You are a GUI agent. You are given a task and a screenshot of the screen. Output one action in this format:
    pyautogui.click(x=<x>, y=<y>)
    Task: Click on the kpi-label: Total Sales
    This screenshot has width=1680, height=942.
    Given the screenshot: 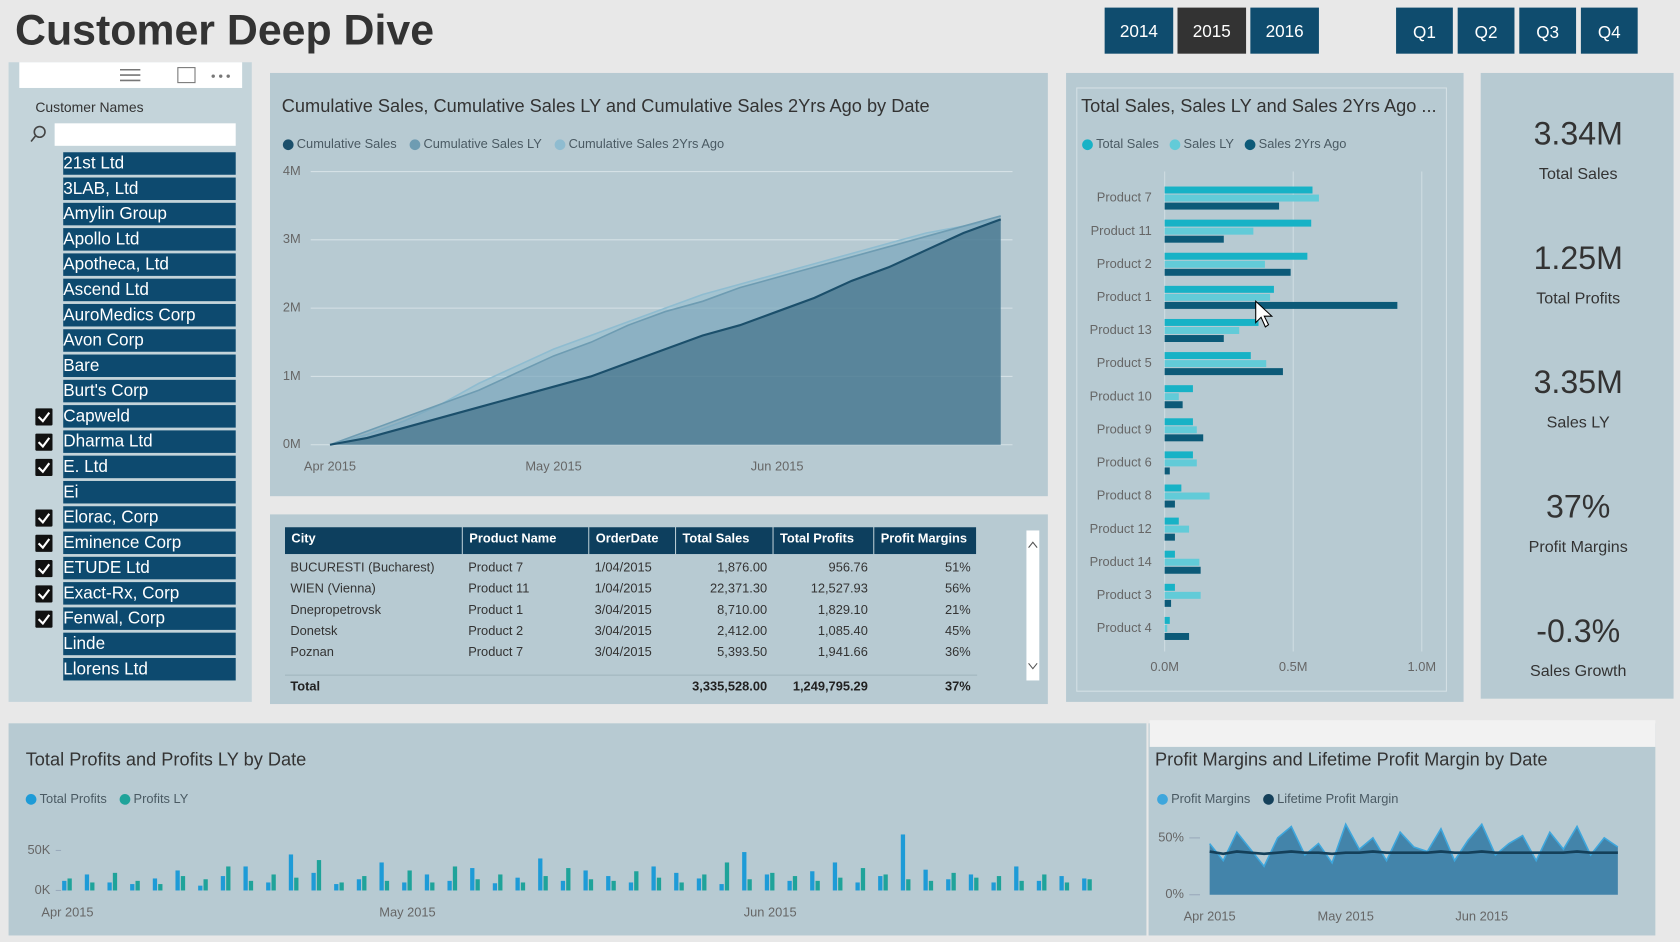 What is the action you would take?
    pyautogui.click(x=1578, y=174)
    